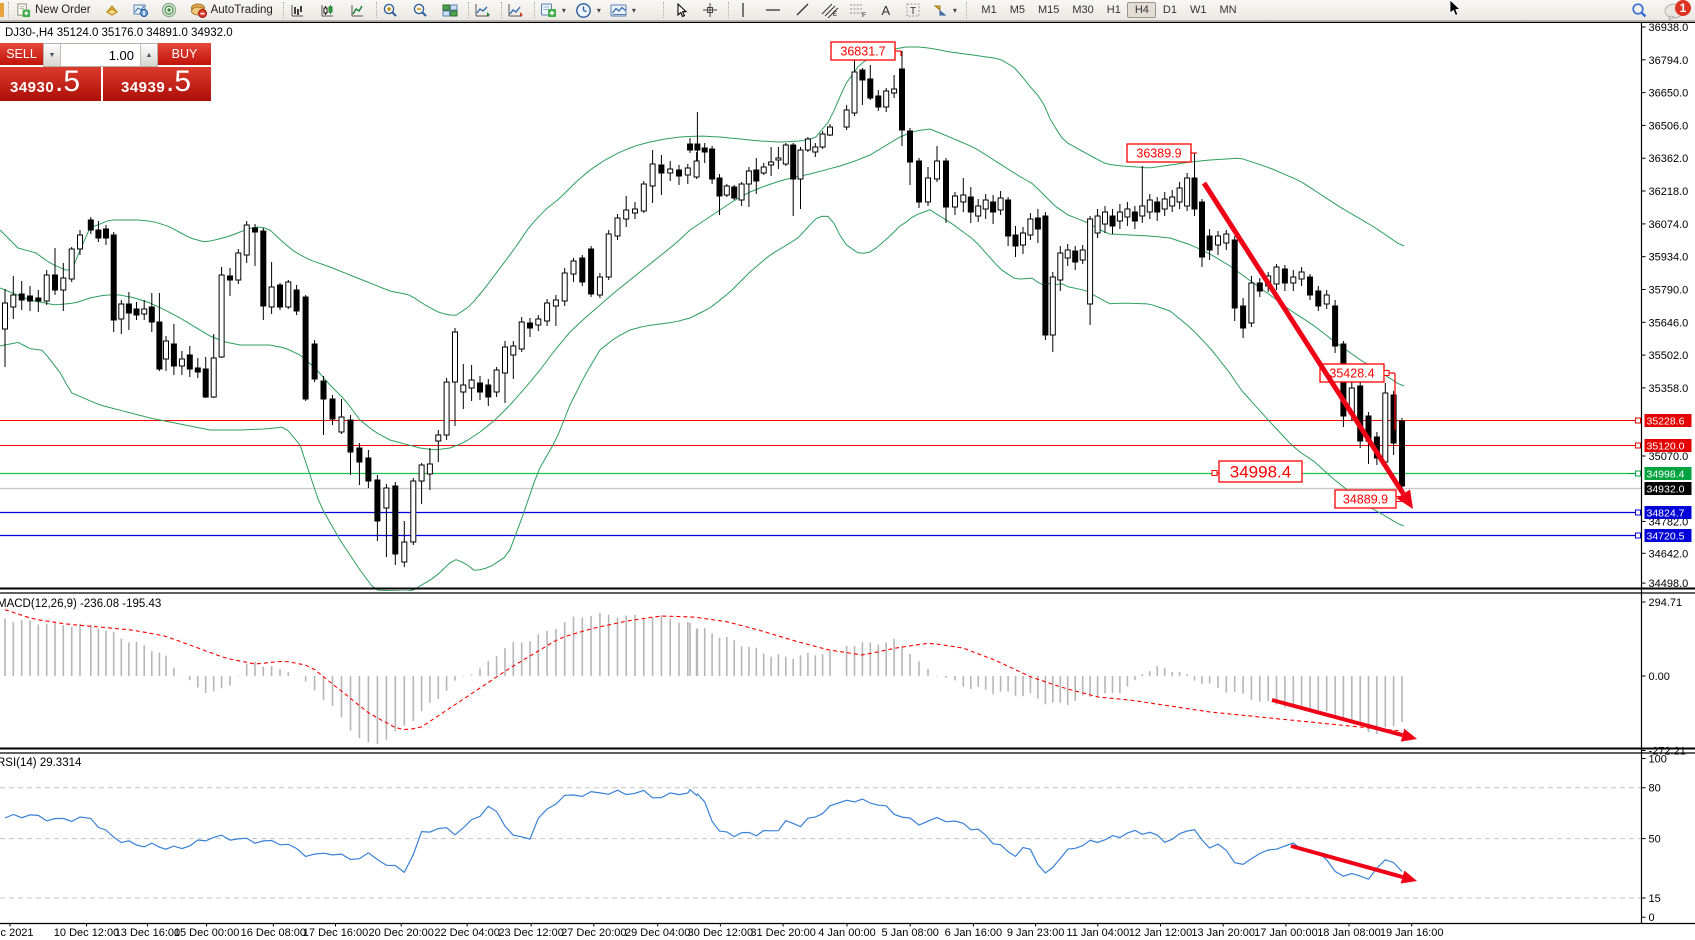  Describe the element at coordinates (86, 933) in the screenshot. I see `svg-text: 10 Dec 12:00` at that location.